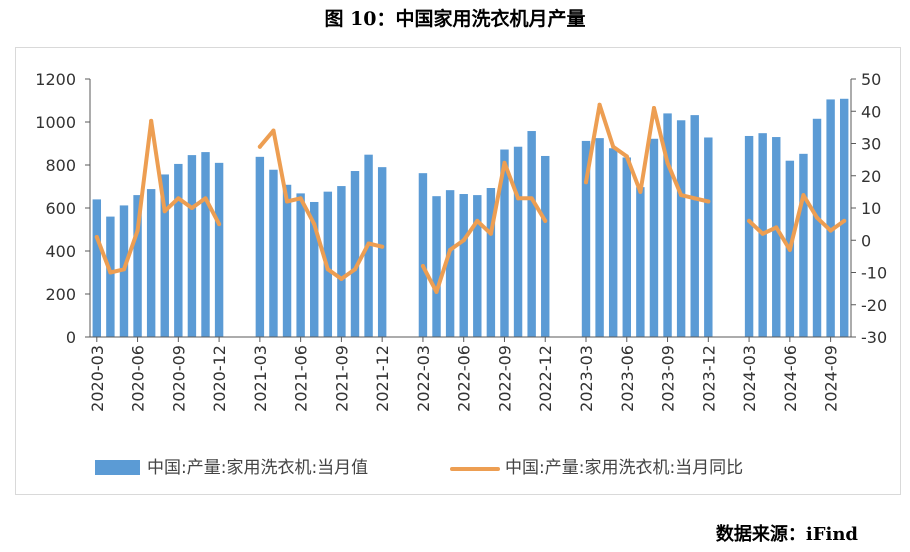  What do you see at coordinates (871, 176) in the screenshot?
I see `y-right-tick-label: 20` at bounding box center [871, 176].